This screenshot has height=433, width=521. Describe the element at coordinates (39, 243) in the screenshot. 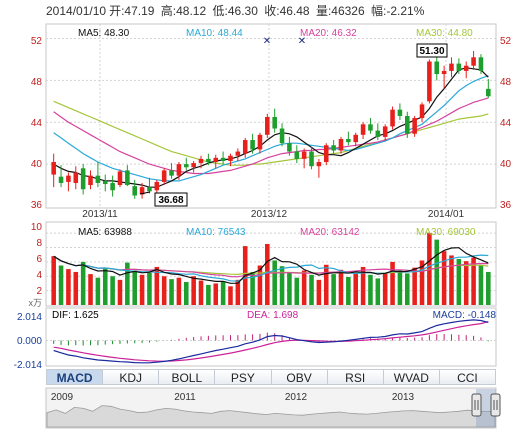

I see `volume-tick: 8` at that location.